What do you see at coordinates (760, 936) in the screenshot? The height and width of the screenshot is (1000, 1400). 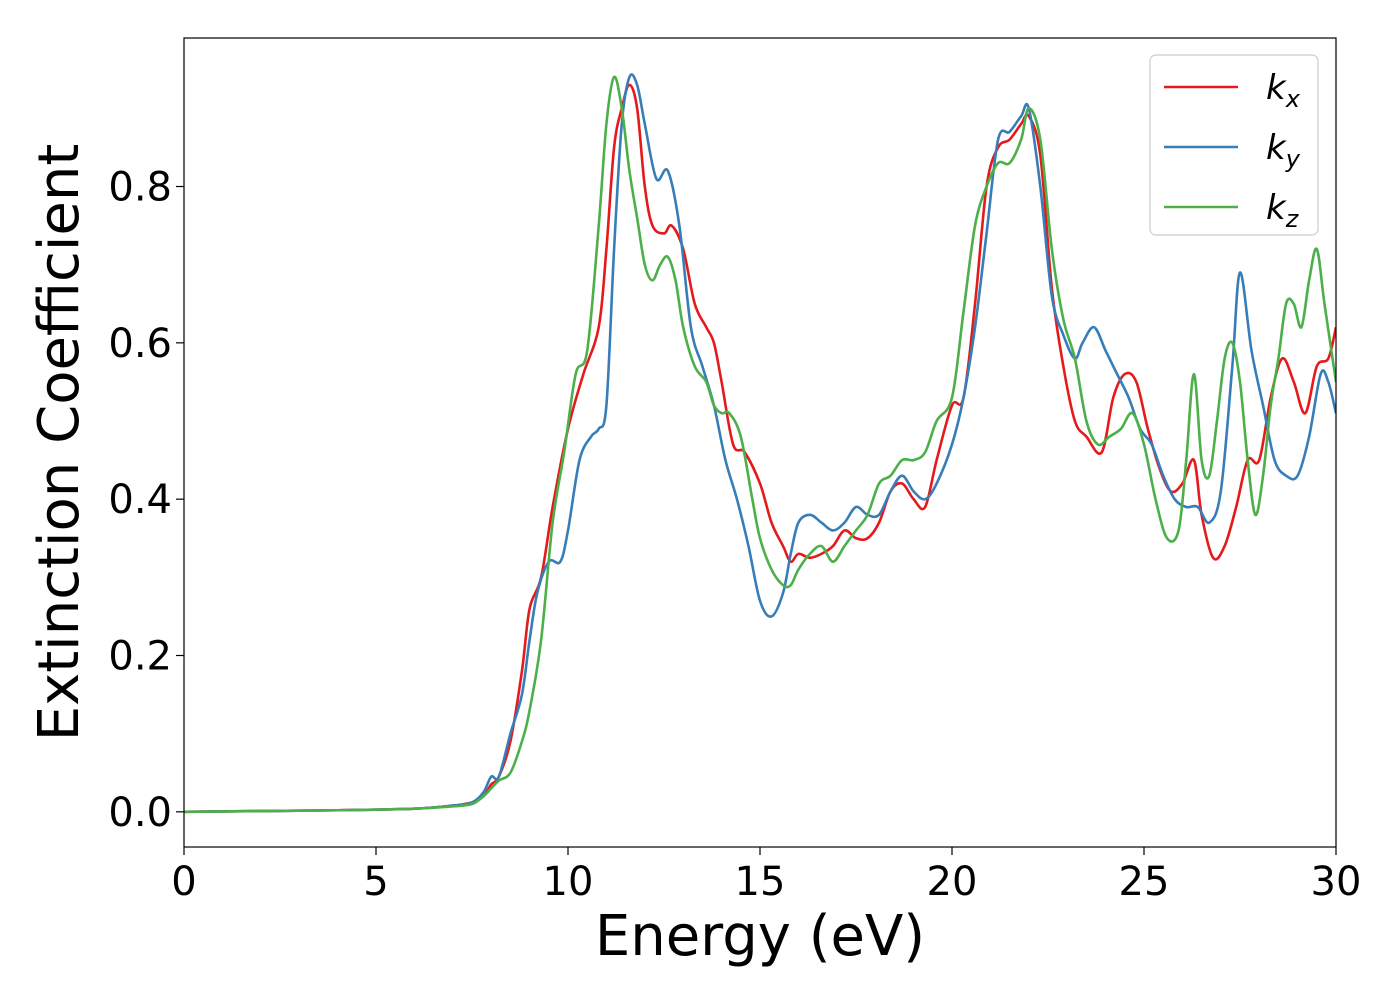 I see `x-axis-title: Energy (eV)` at bounding box center [760, 936].